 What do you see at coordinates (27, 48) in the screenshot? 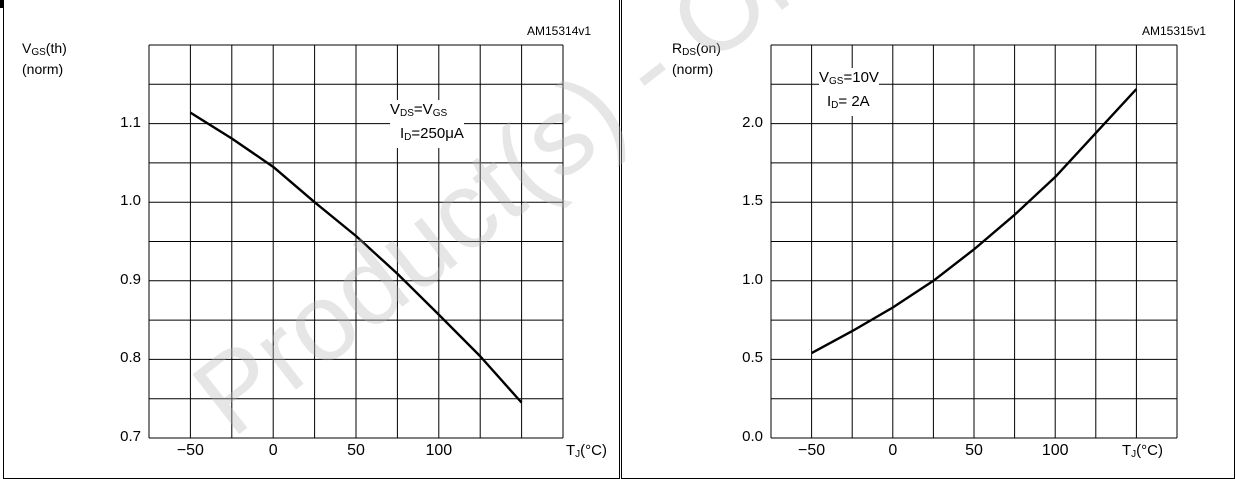
I see `y-axis-label-main: V` at bounding box center [27, 48].